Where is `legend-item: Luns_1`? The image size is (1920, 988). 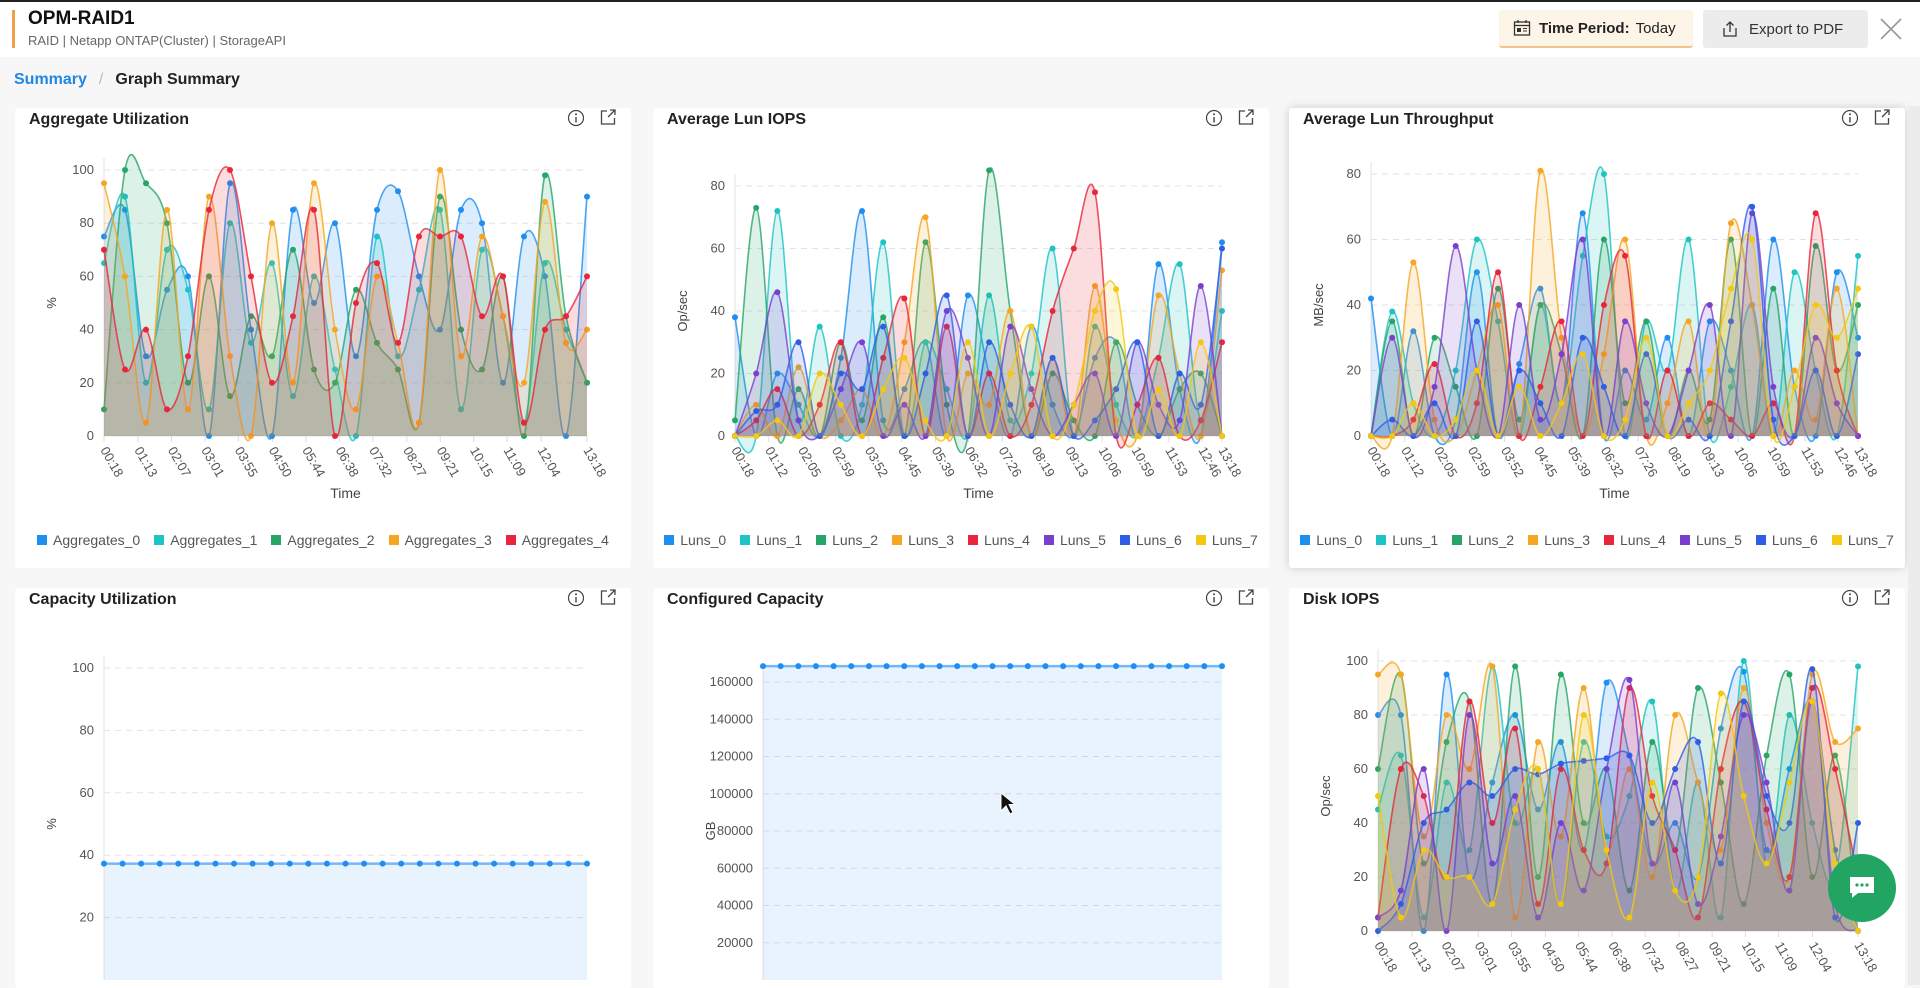 legend-item: Luns_1 is located at coordinates (1407, 540).